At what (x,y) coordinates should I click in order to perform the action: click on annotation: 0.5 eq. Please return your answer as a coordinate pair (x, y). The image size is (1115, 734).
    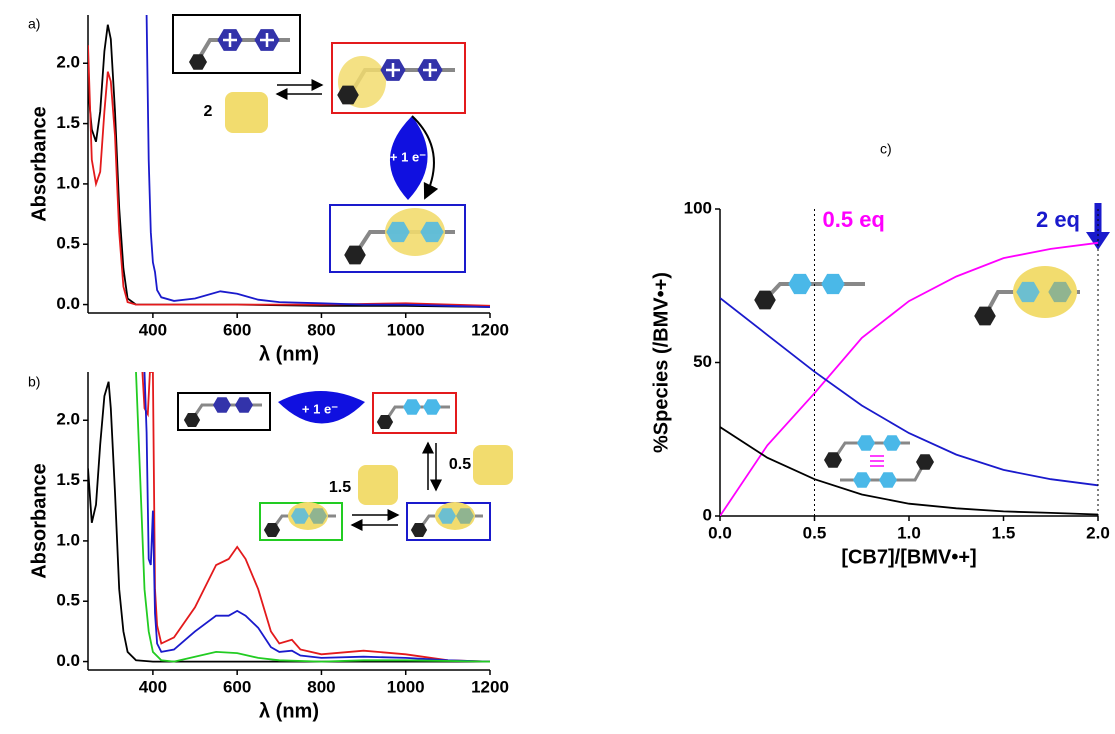
    Looking at the image, I should click on (854, 219).